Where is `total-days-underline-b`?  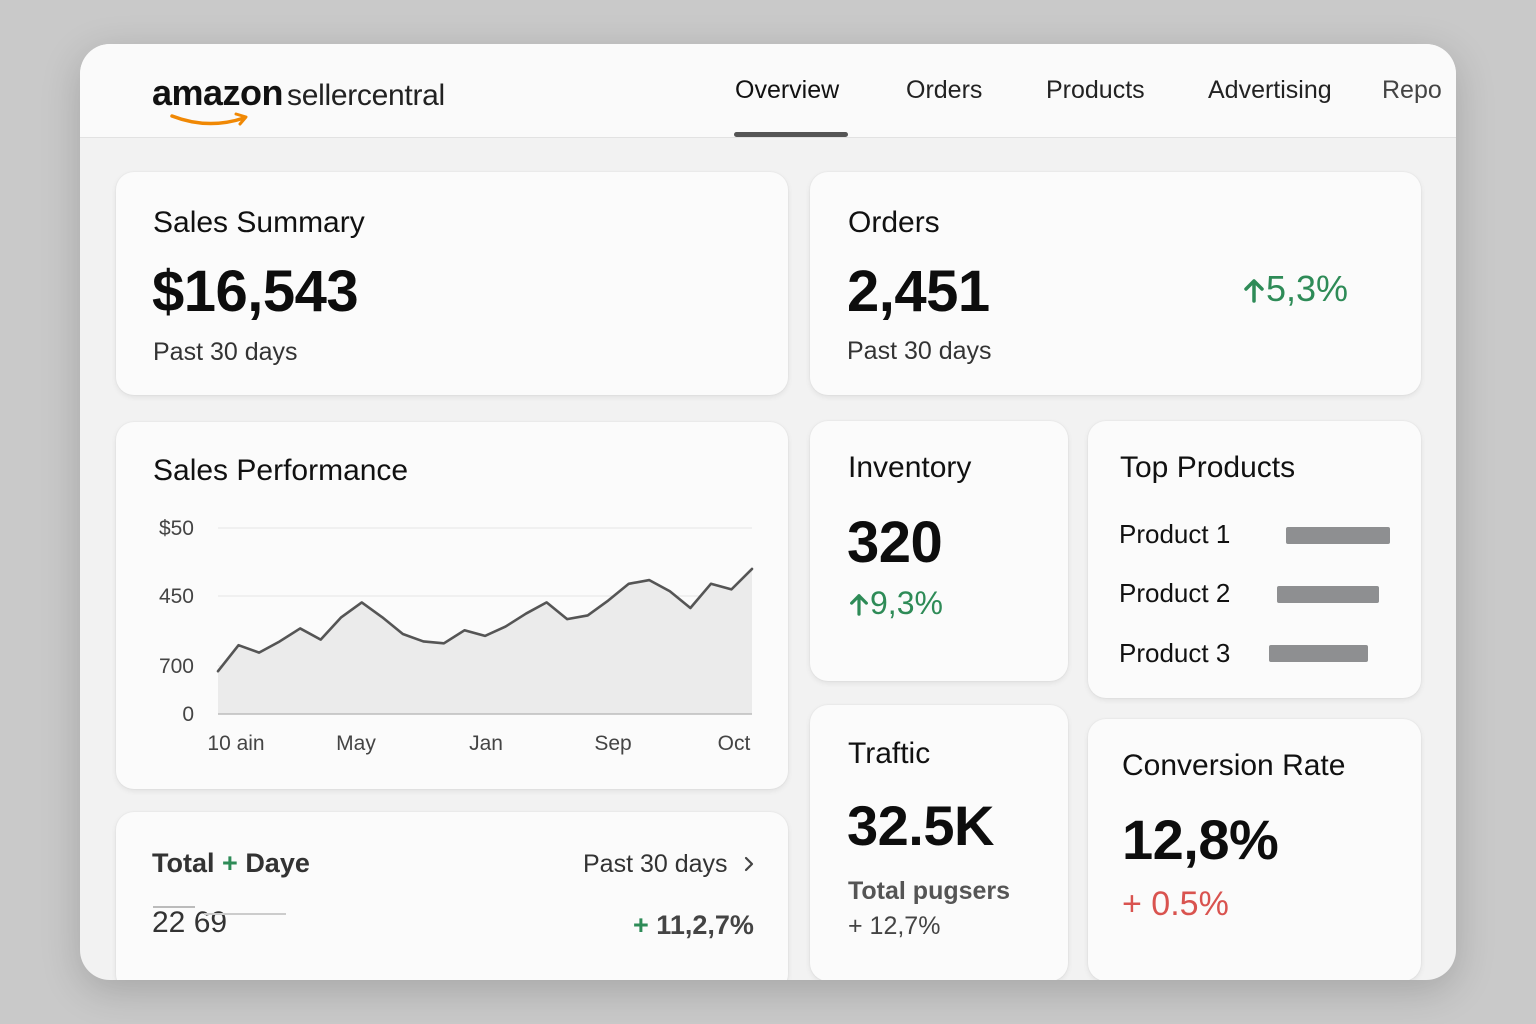
total-days-underline-b is located at coordinates (245, 914).